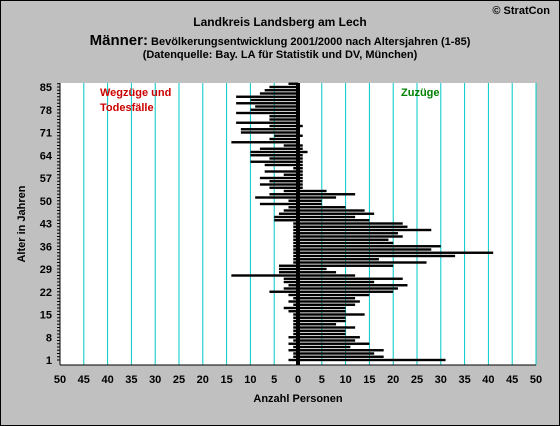  Describe the element at coordinates (46, 316) in the screenshot. I see `y-tick-label: 15` at that location.